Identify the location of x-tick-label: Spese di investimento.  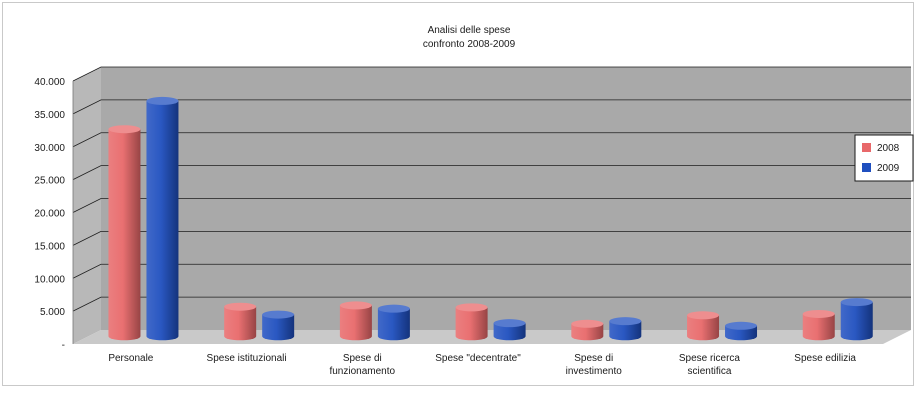
(594, 365).